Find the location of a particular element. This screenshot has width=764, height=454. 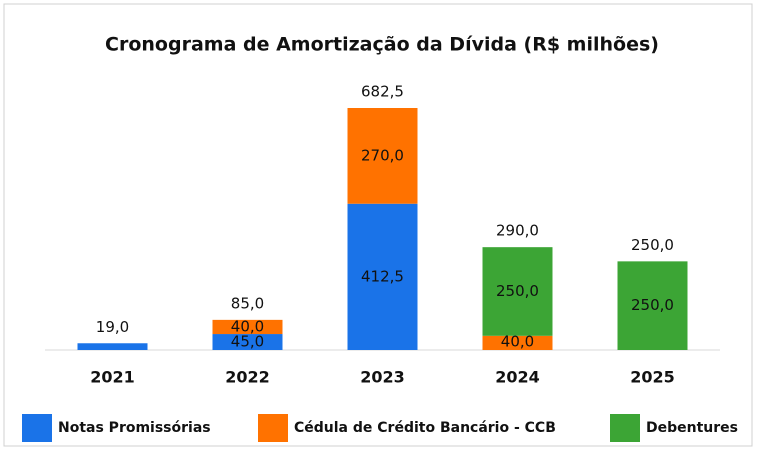

total-label: 290,0 is located at coordinates (517, 231).